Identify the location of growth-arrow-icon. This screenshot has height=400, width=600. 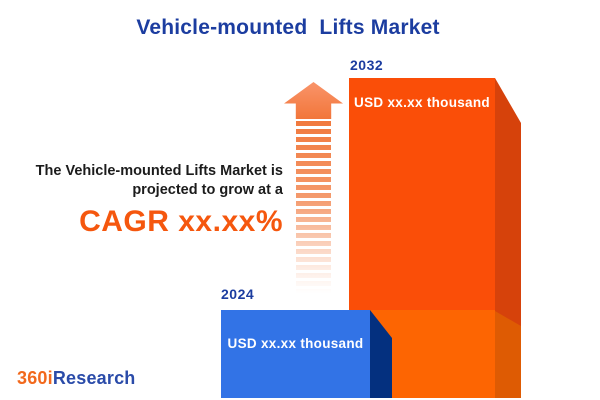
(313, 100).